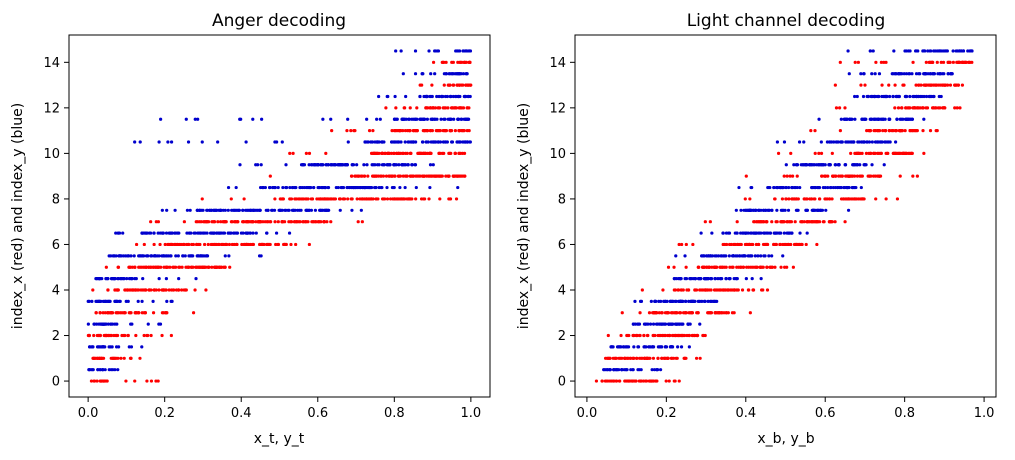 Image resolution: width=1015 pixels, height=460 pixels. What do you see at coordinates (56, 245) in the screenshot?
I see `y-tick-label: 6` at bounding box center [56, 245].